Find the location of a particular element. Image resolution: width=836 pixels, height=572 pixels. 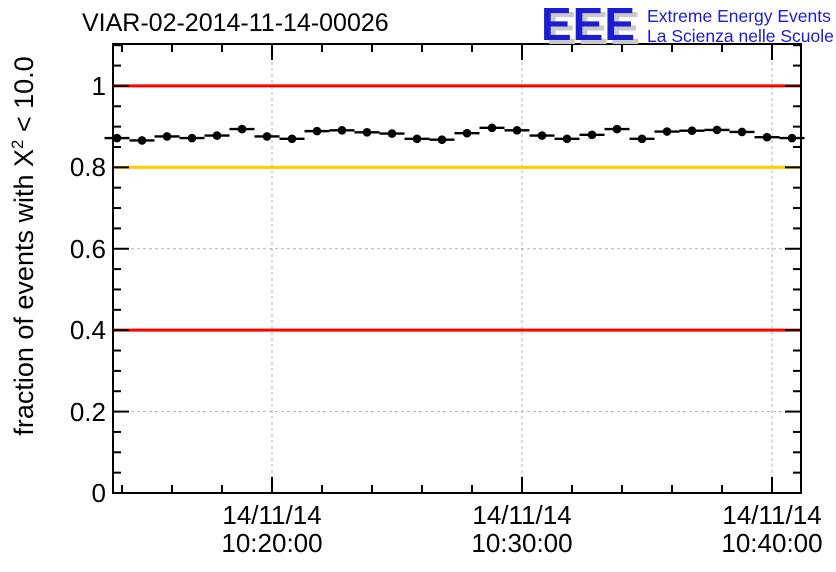

chart-title: VIAR-02-2014-11-14-00026 is located at coordinates (235, 23).